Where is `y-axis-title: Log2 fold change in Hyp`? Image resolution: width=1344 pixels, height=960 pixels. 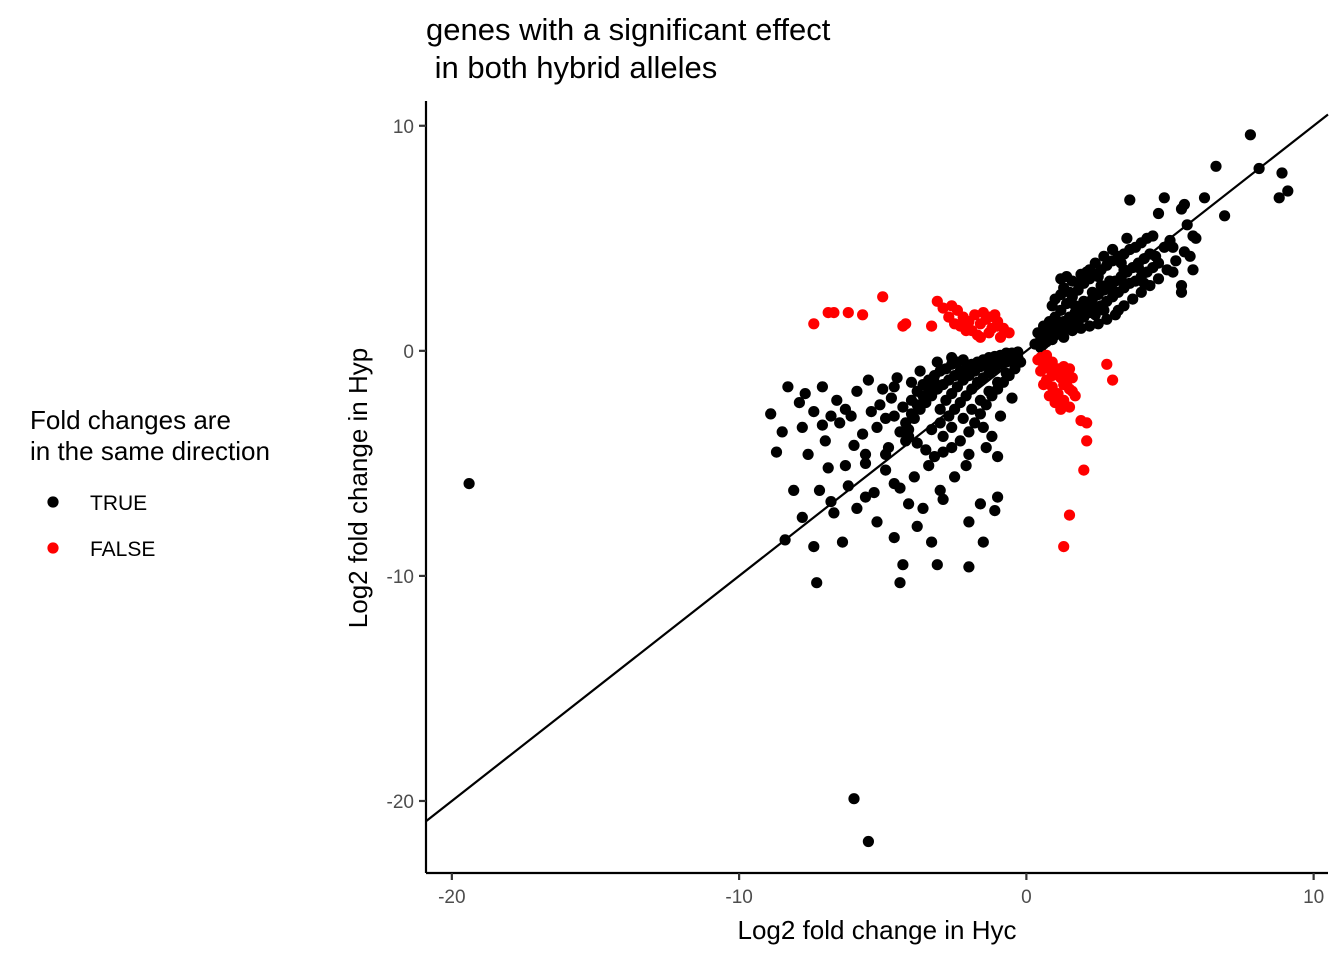 y-axis-title: Log2 fold change in Hyp is located at coordinates (358, 488).